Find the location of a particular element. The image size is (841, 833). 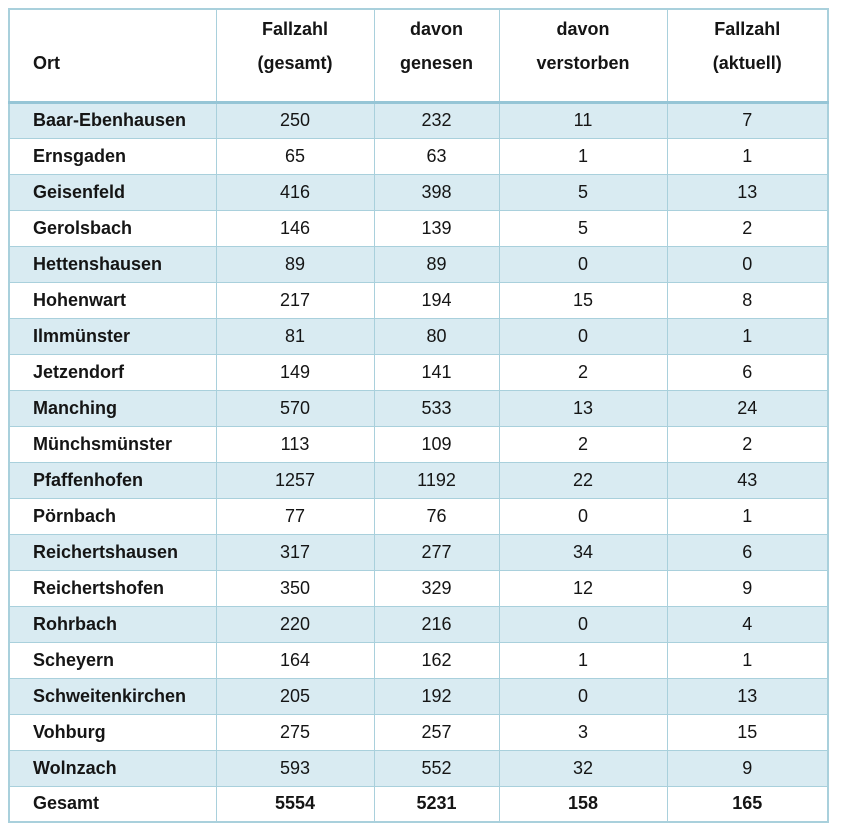

cell-fallzahl-gesamt: 217 is located at coordinates (295, 300).